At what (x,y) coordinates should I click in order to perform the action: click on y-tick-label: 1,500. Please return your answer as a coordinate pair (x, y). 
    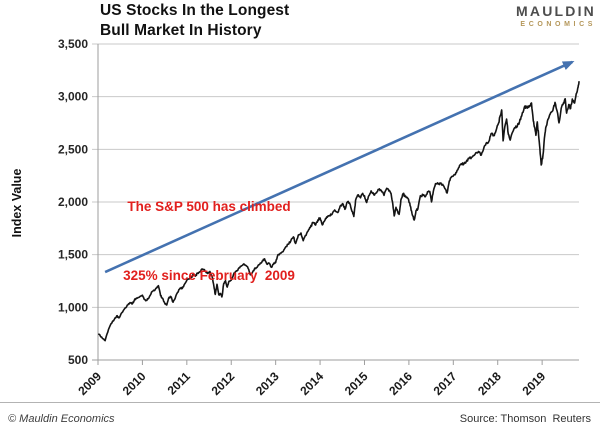
    Looking at the image, I should click on (73, 255).